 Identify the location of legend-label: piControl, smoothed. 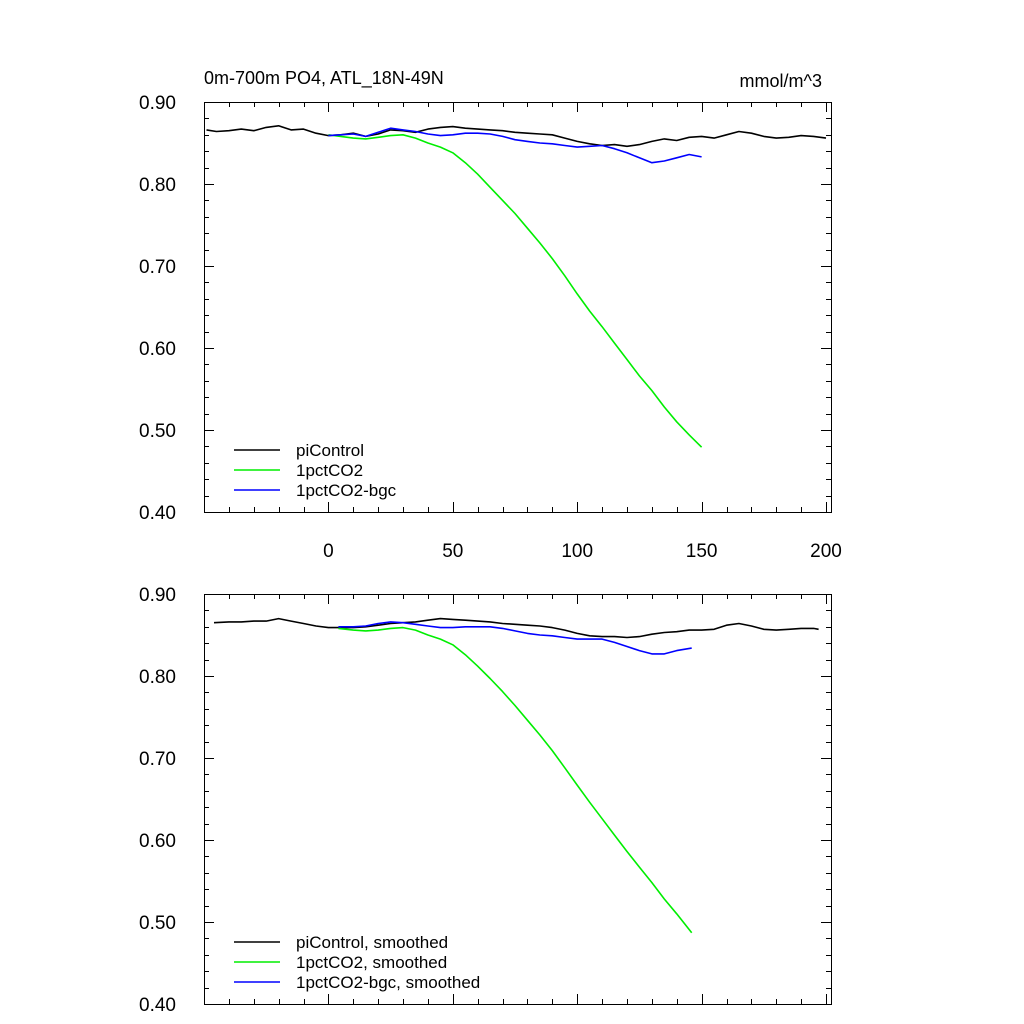
(372, 942).